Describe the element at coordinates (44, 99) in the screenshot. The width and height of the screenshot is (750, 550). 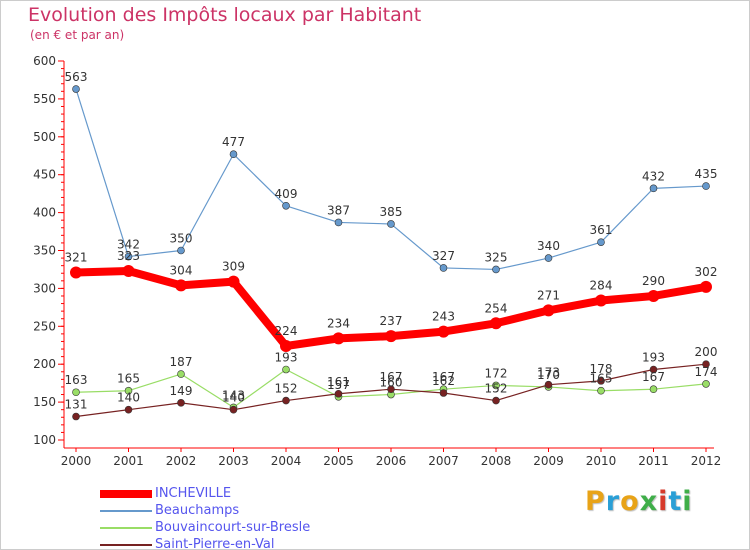
I see `y-tick-label: 550` at that location.